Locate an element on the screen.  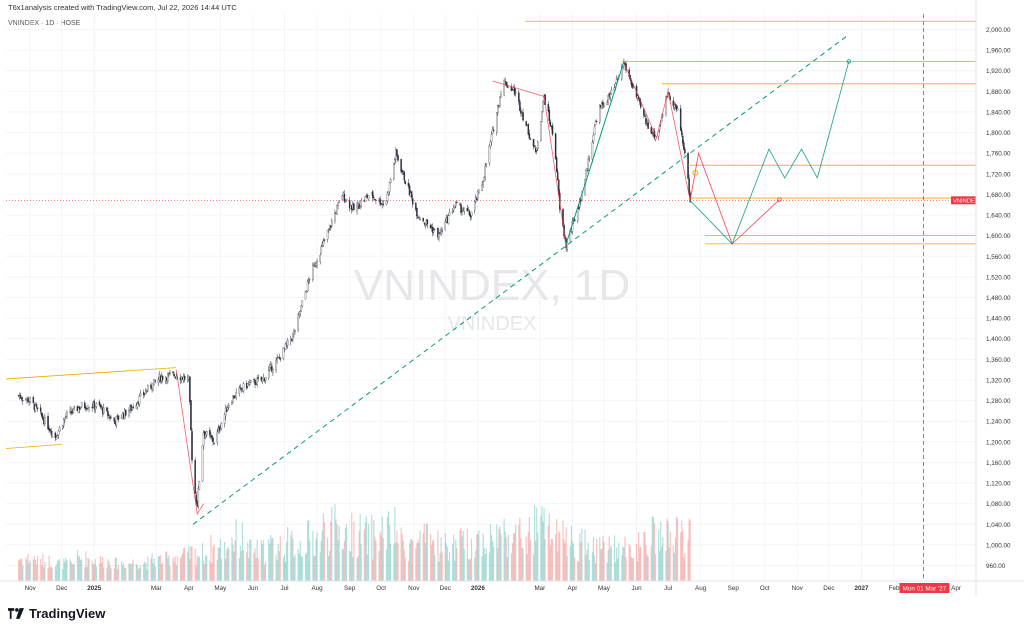
teal-projection-end-marker is located at coordinates (849, 61).